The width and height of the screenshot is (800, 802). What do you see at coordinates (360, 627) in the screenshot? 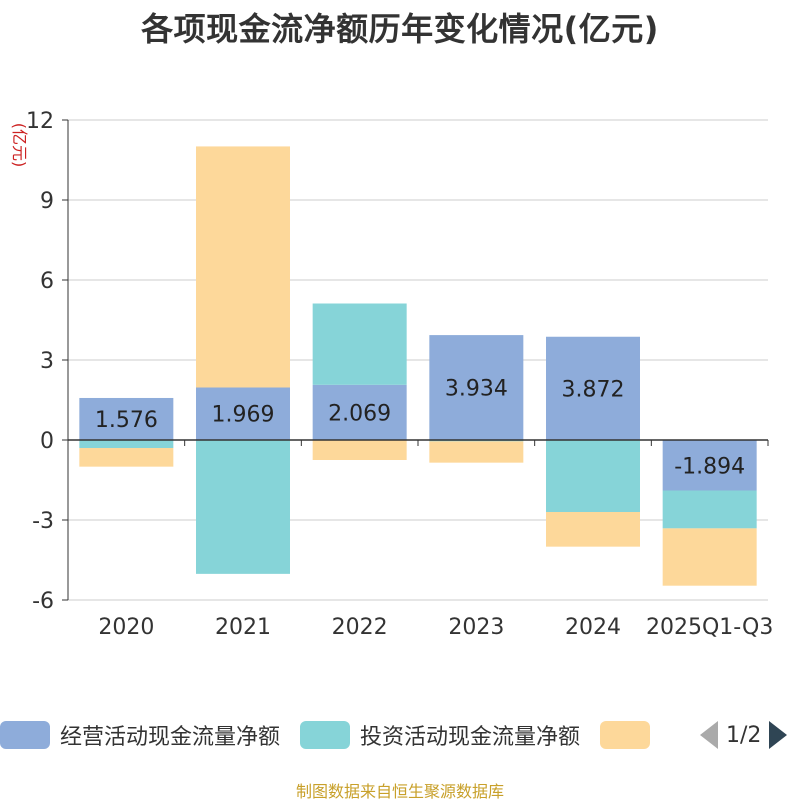
I see `x-tick-label: 2022` at bounding box center [360, 627].